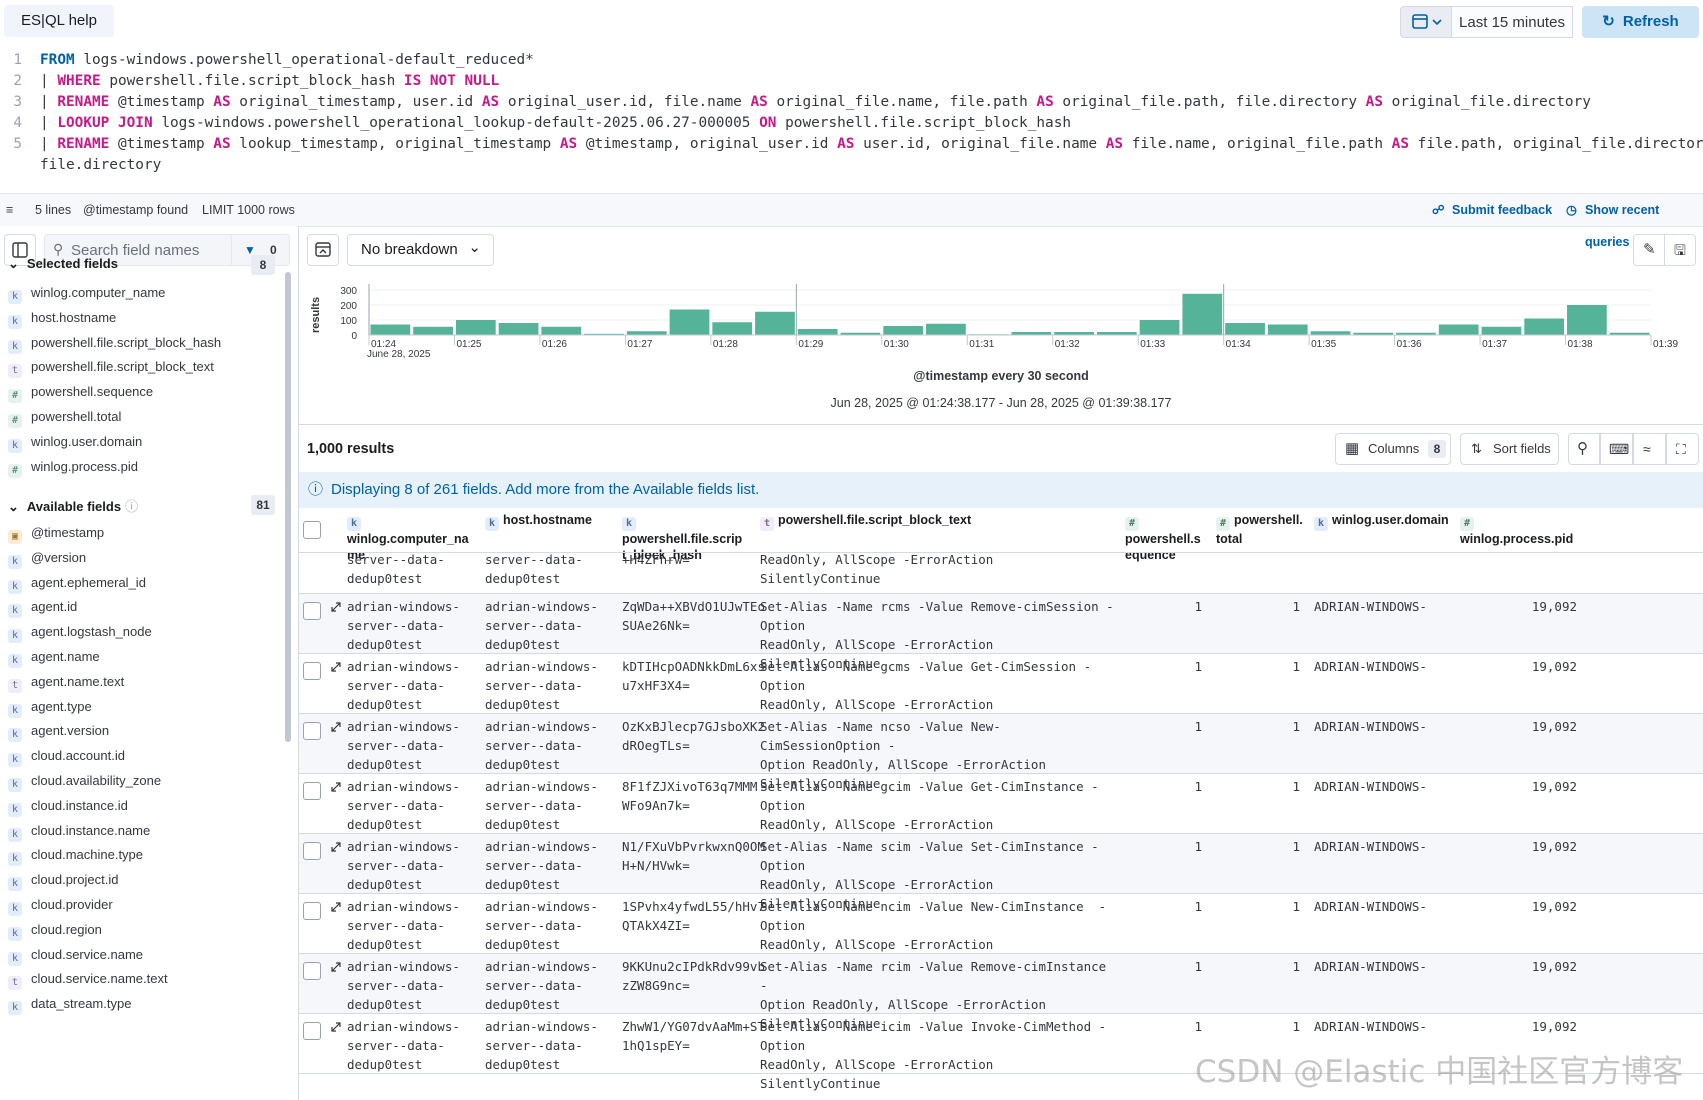 Image resolution: width=1703 pixels, height=1100 pixels. What do you see at coordinates (143, 781) in the screenshot?
I see `field-item: k cloud.availability_zone` at bounding box center [143, 781].